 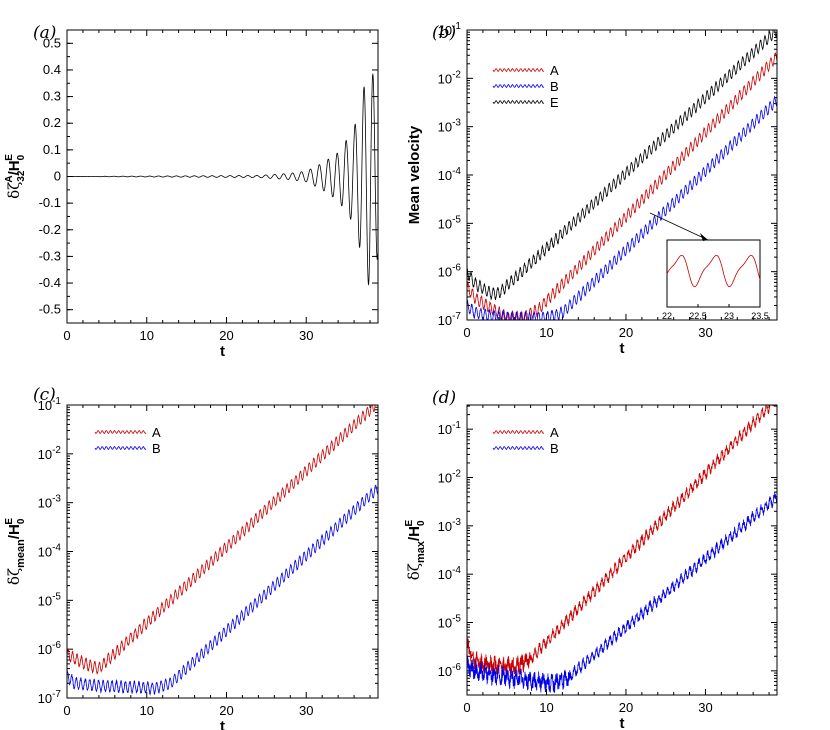 What do you see at coordinates (554, 102) in the screenshot?
I see `legend-label-E: E` at bounding box center [554, 102].